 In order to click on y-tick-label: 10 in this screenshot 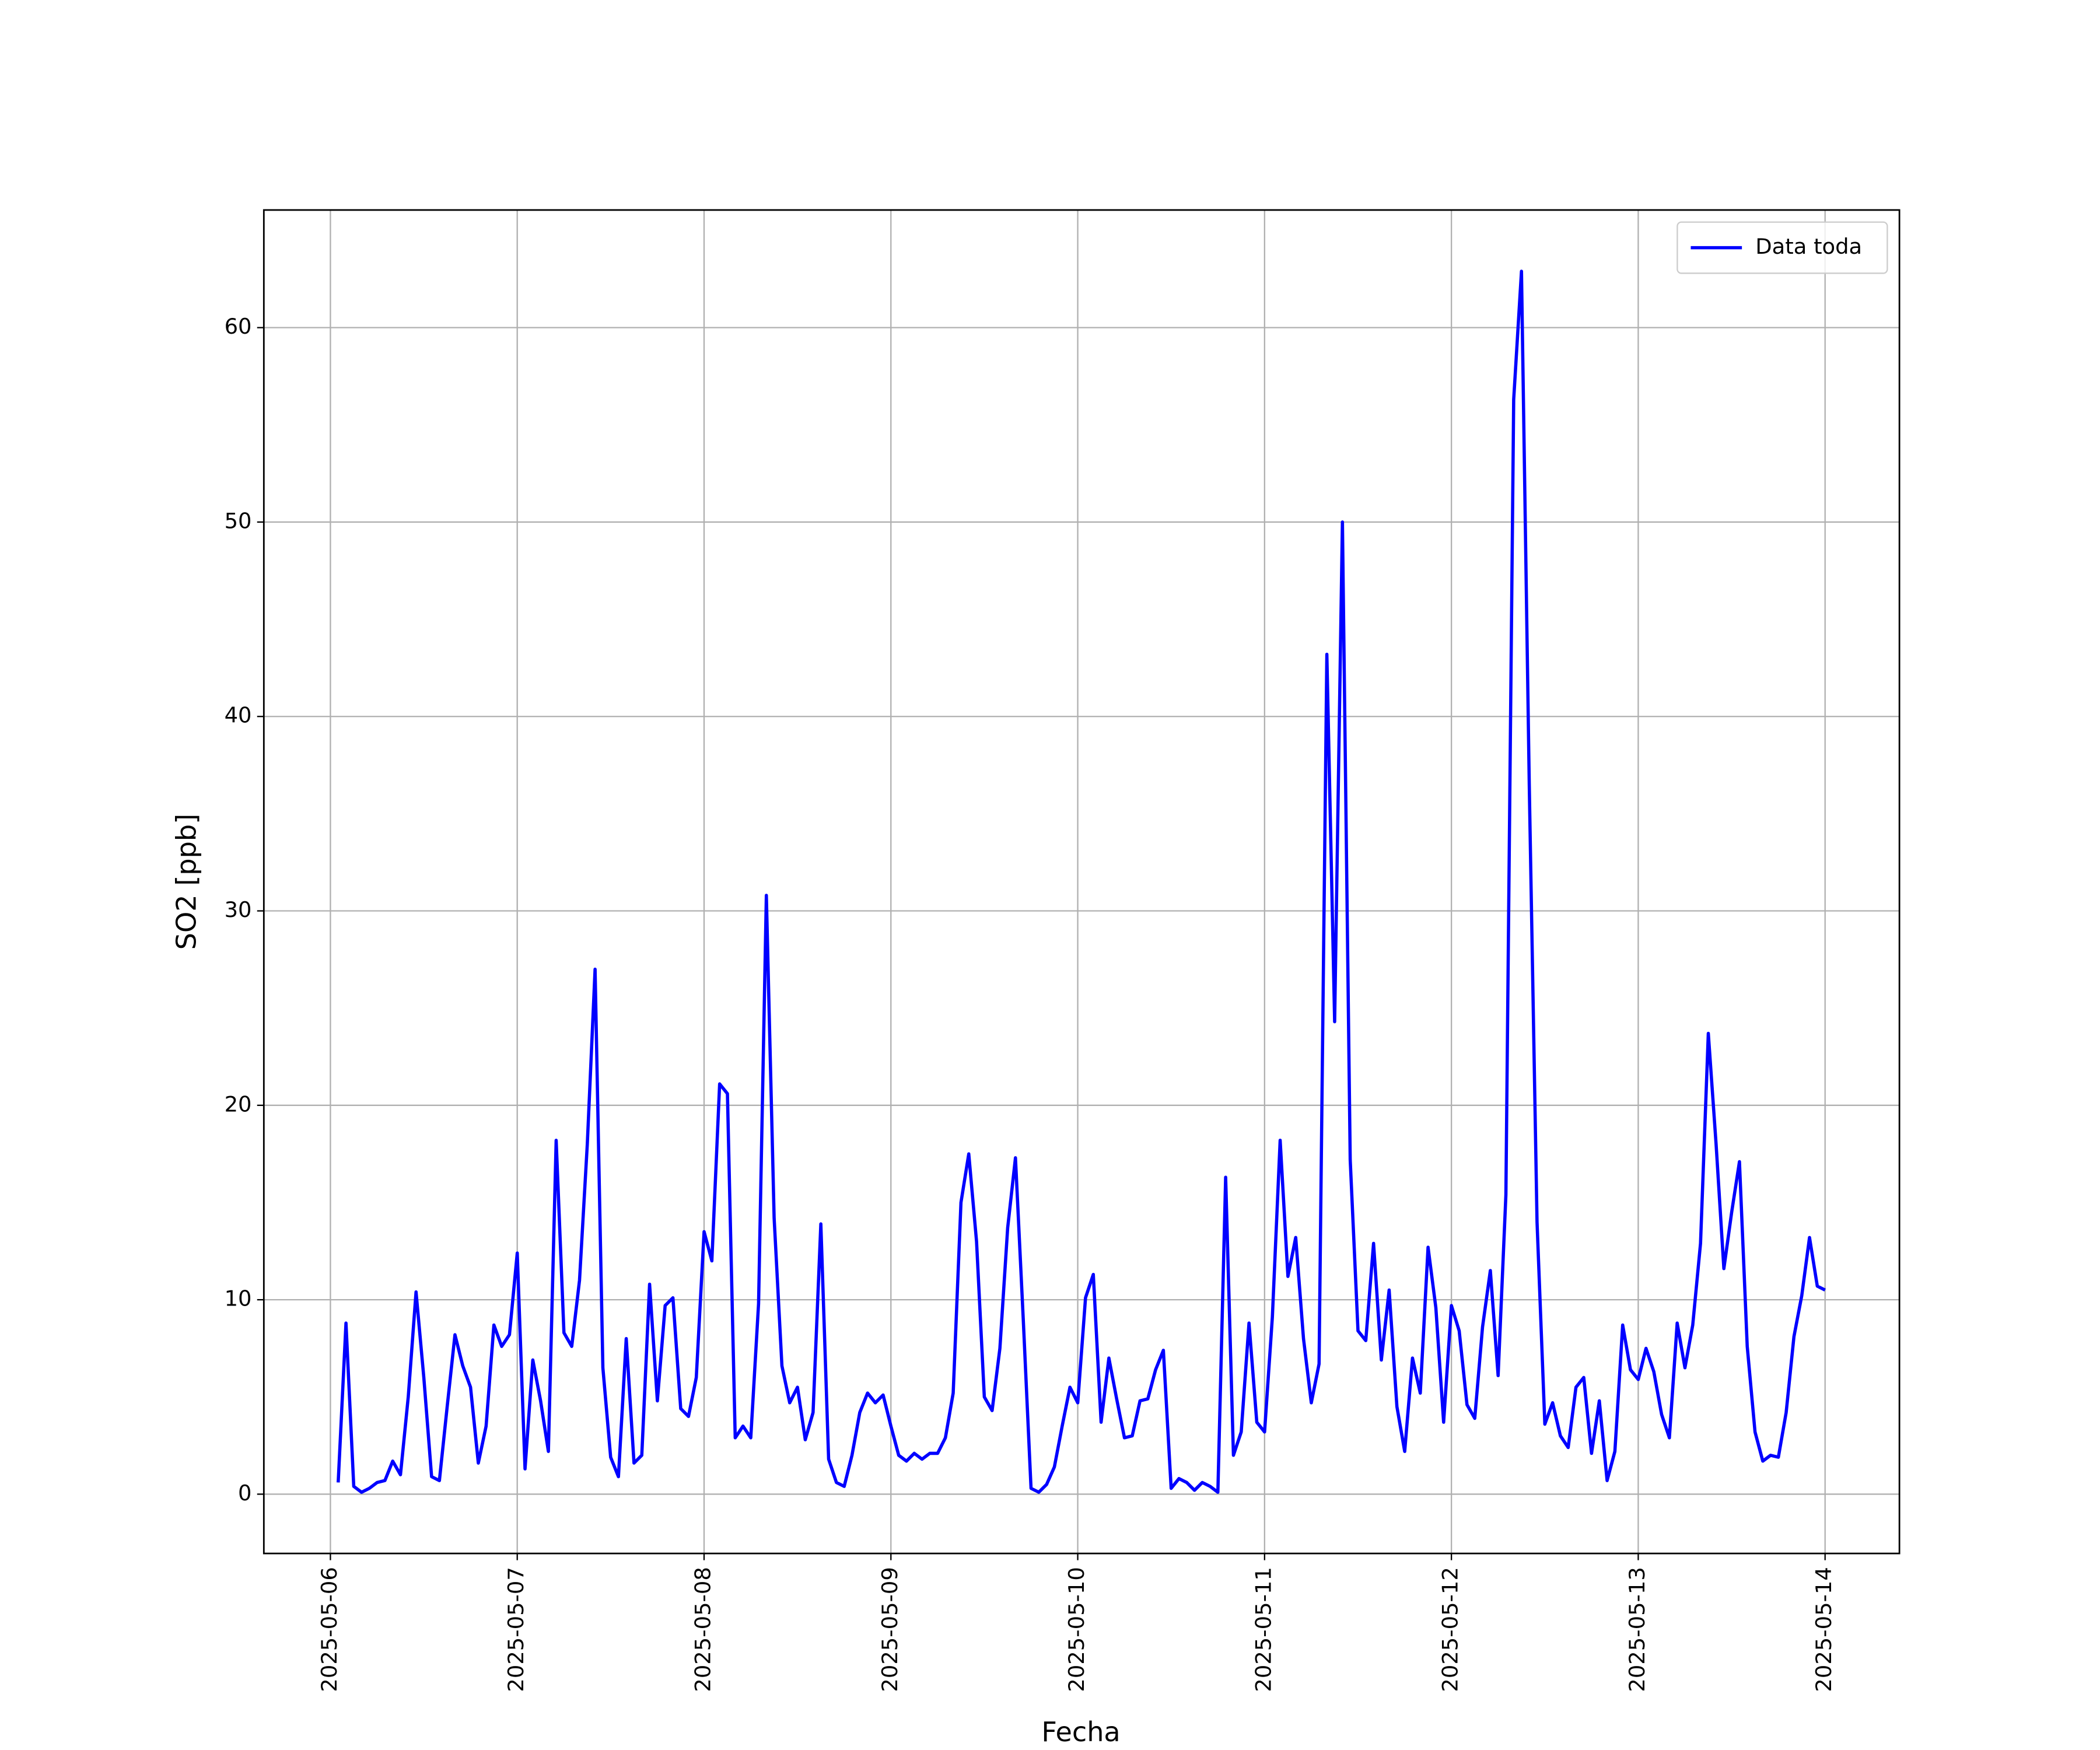, I will do `click(238, 1298)`.